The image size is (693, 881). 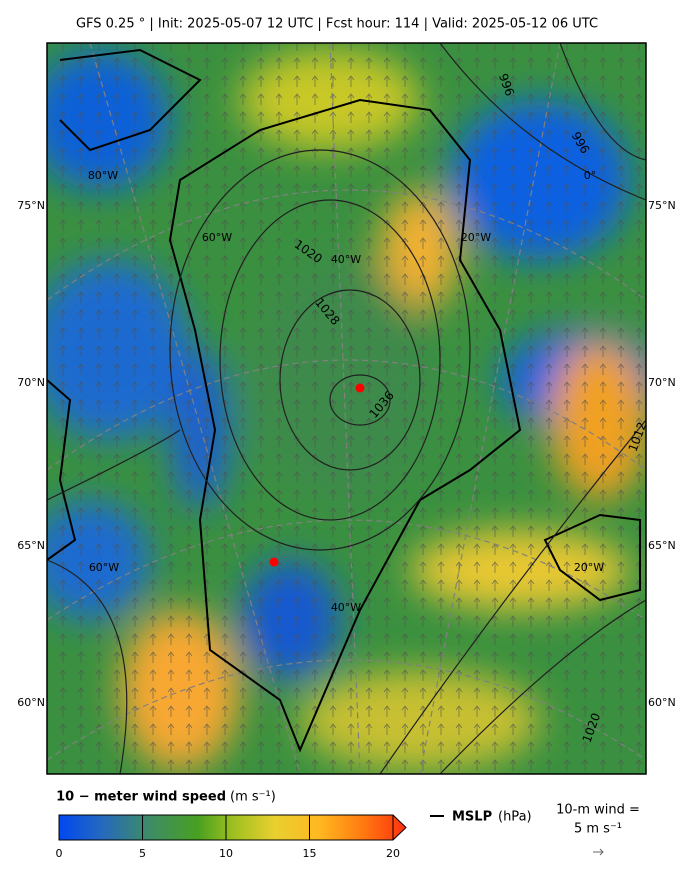 What do you see at coordinates (515, 817) in the screenshot?
I see `mslp-unit: (hPa)` at bounding box center [515, 817].